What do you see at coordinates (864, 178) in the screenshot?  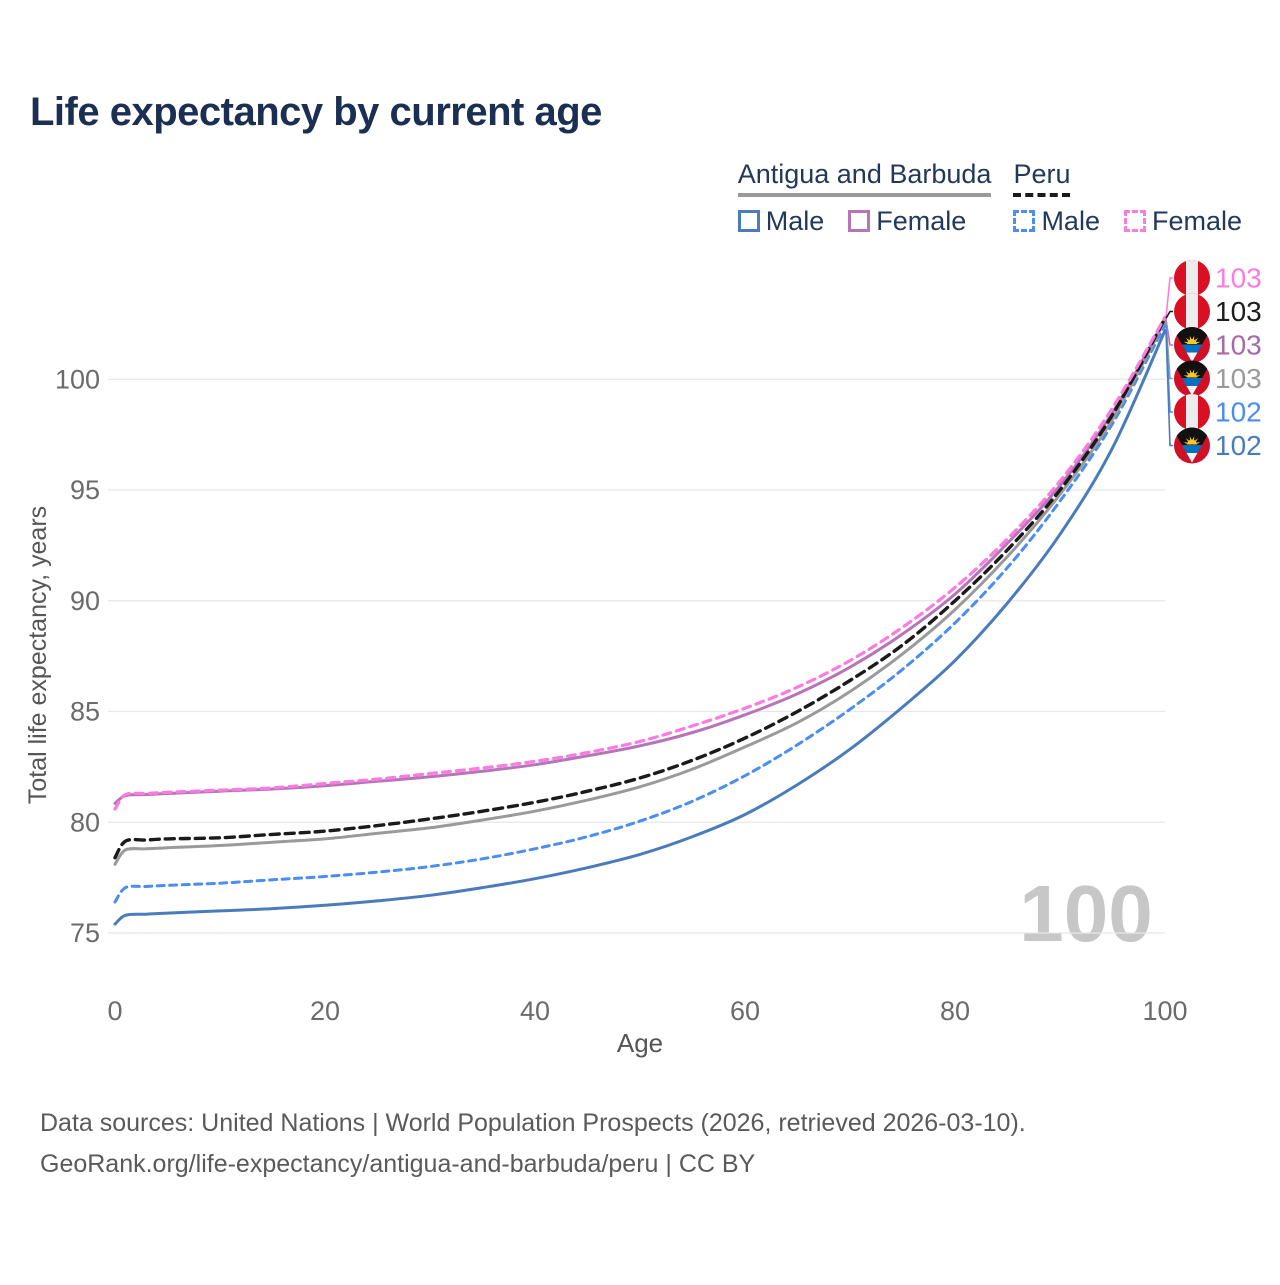 I see `legend-country-antigua-and-barbuda: Antigua and Barbuda` at bounding box center [864, 178].